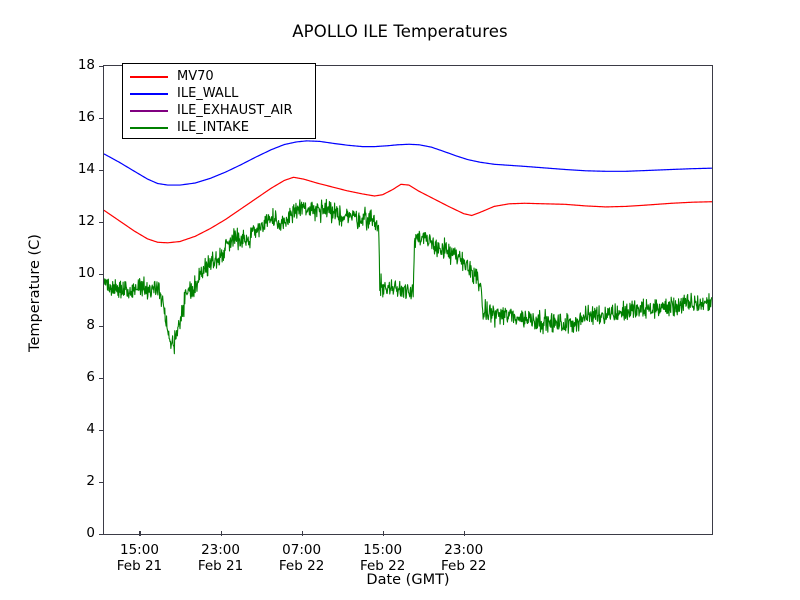 Image resolution: width=800 pixels, height=600 pixels. What do you see at coordinates (86, 169) in the screenshot?
I see `y-axis-tick-label: 14` at bounding box center [86, 169].